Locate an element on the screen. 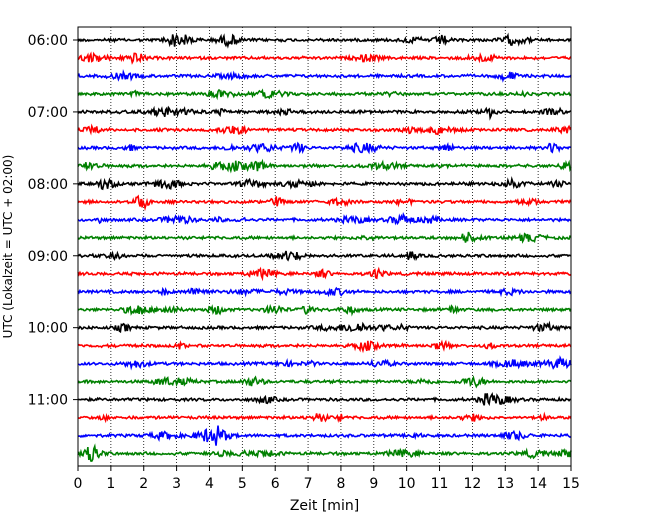 This screenshot has height=520, width=650. x-tick-label: 7 is located at coordinates (308, 484).